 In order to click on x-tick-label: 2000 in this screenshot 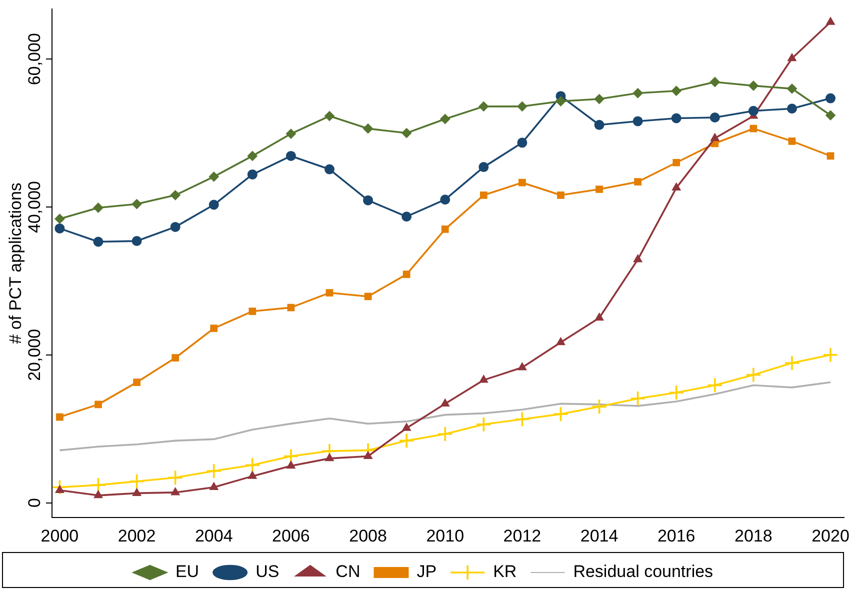, I will do `click(59, 536)`.